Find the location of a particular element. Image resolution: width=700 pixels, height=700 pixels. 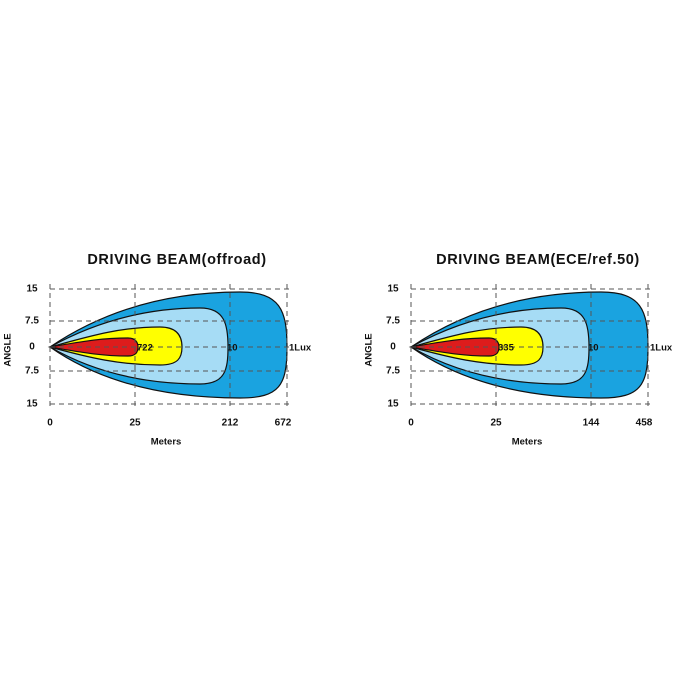

contour-label: 335 is located at coordinates (506, 348).